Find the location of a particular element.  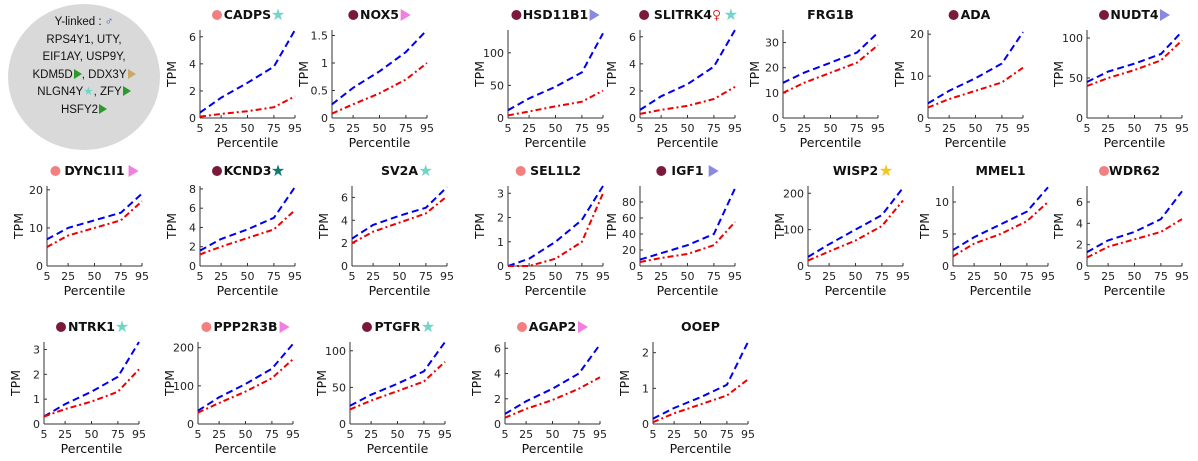

legend-line-5: NLGN4Y★, ZFY is located at coordinates (84, 93).